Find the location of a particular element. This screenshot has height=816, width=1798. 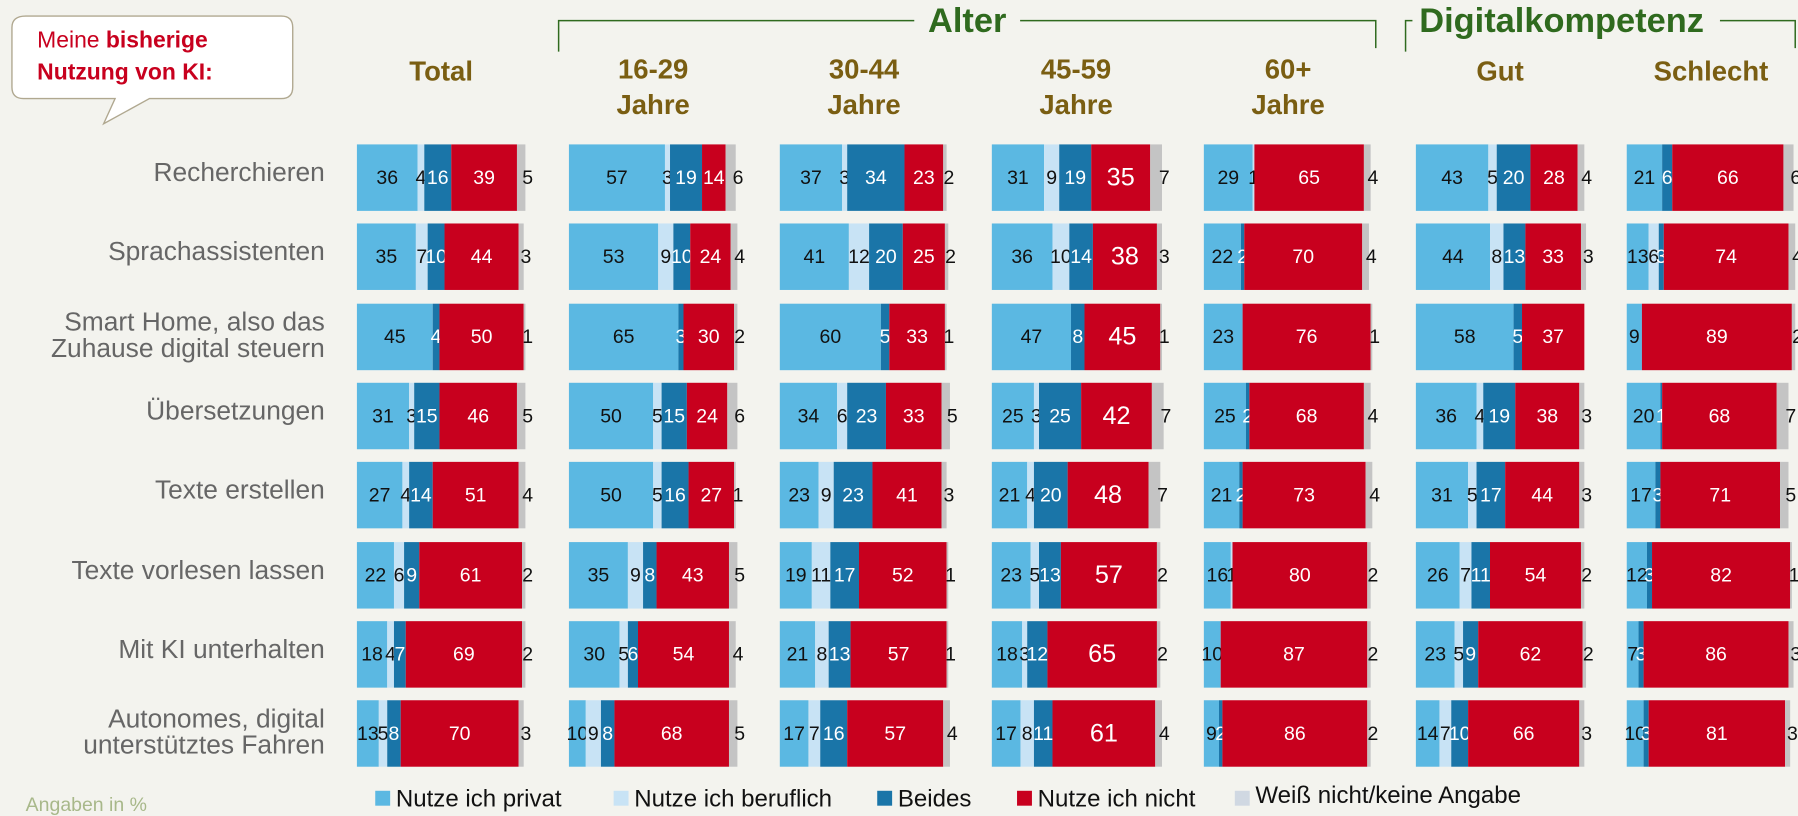

data-label: 70 is located at coordinates (1303, 257).